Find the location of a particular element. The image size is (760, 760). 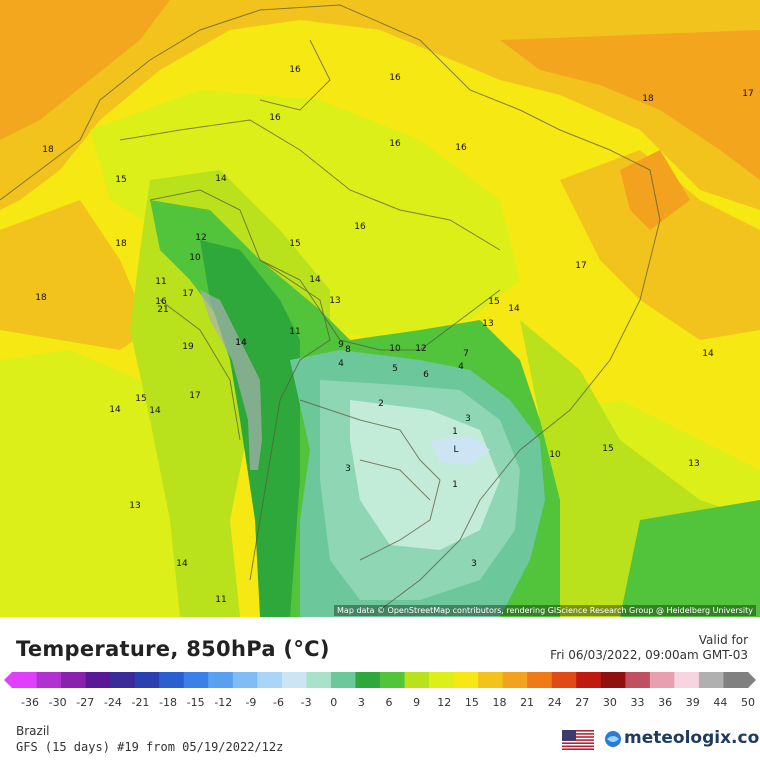

chart-title: Temperature, 850hPa (°C) is located at coordinates (173, 649).